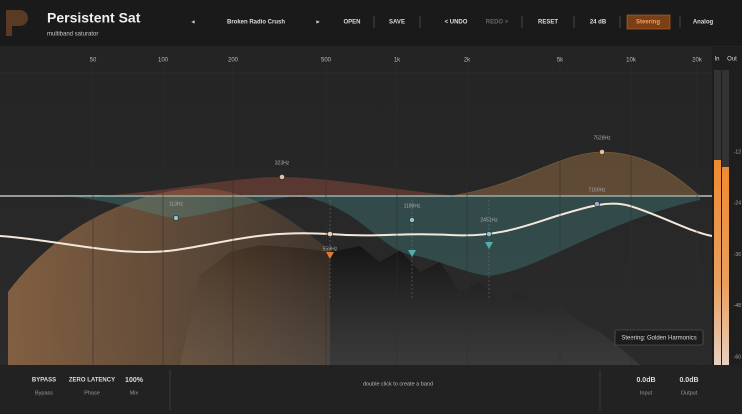  What do you see at coordinates (548, 23) in the screenshot?
I see `header-button: RESET` at bounding box center [548, 23].